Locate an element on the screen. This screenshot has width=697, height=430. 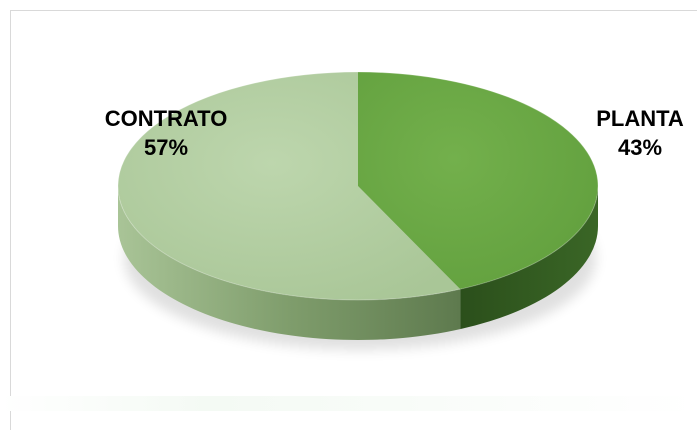
pie-labels: CONTRATO 57% PLANTA 43% is located at coordinates (394, 133).